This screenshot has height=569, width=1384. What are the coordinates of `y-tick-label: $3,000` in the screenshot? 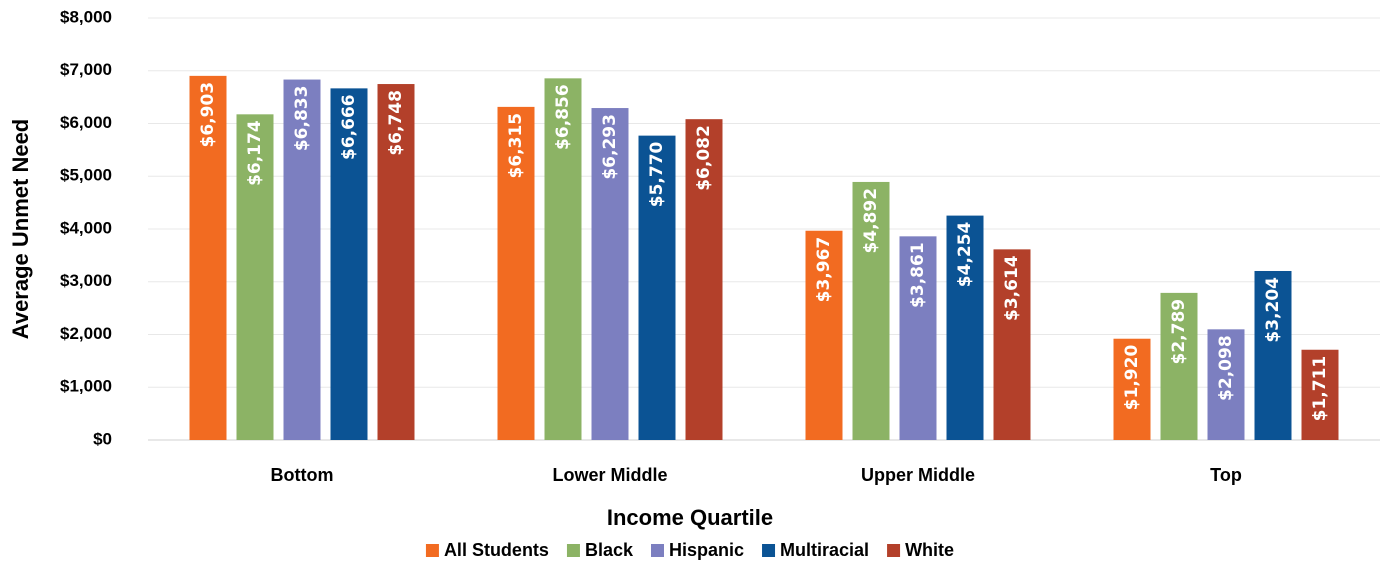 It's located at (86, 280).